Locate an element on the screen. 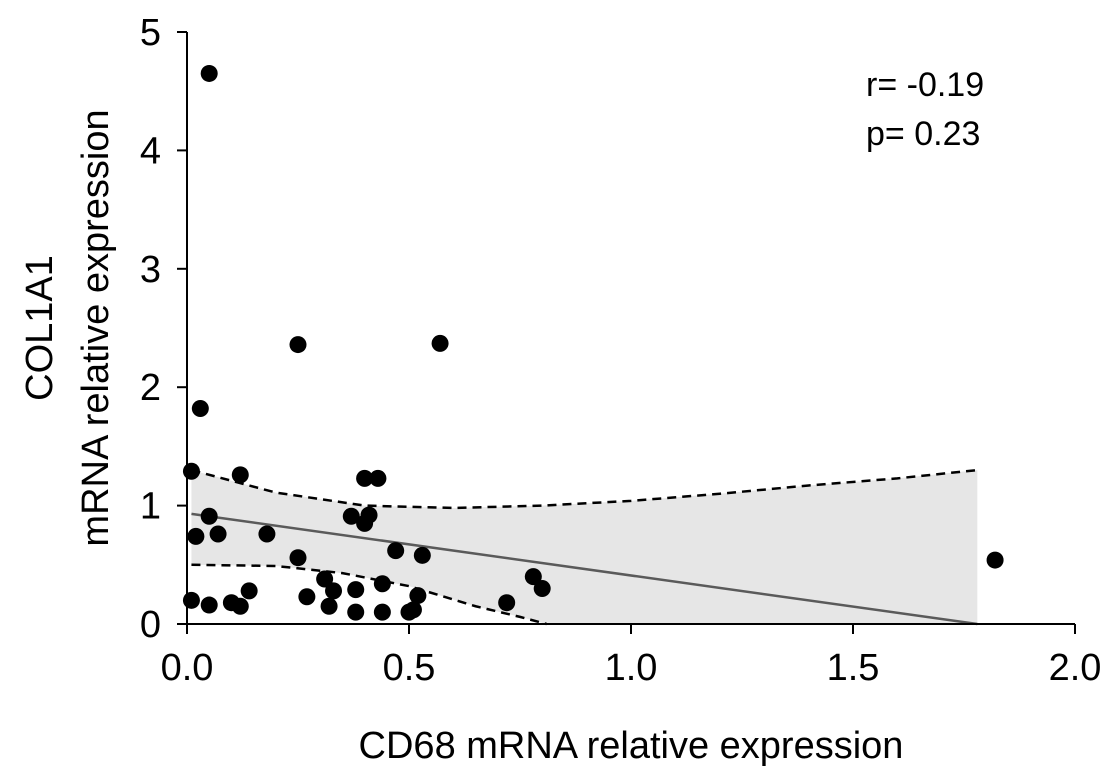  ci-upper-curve is located at coordinates (584, 489).